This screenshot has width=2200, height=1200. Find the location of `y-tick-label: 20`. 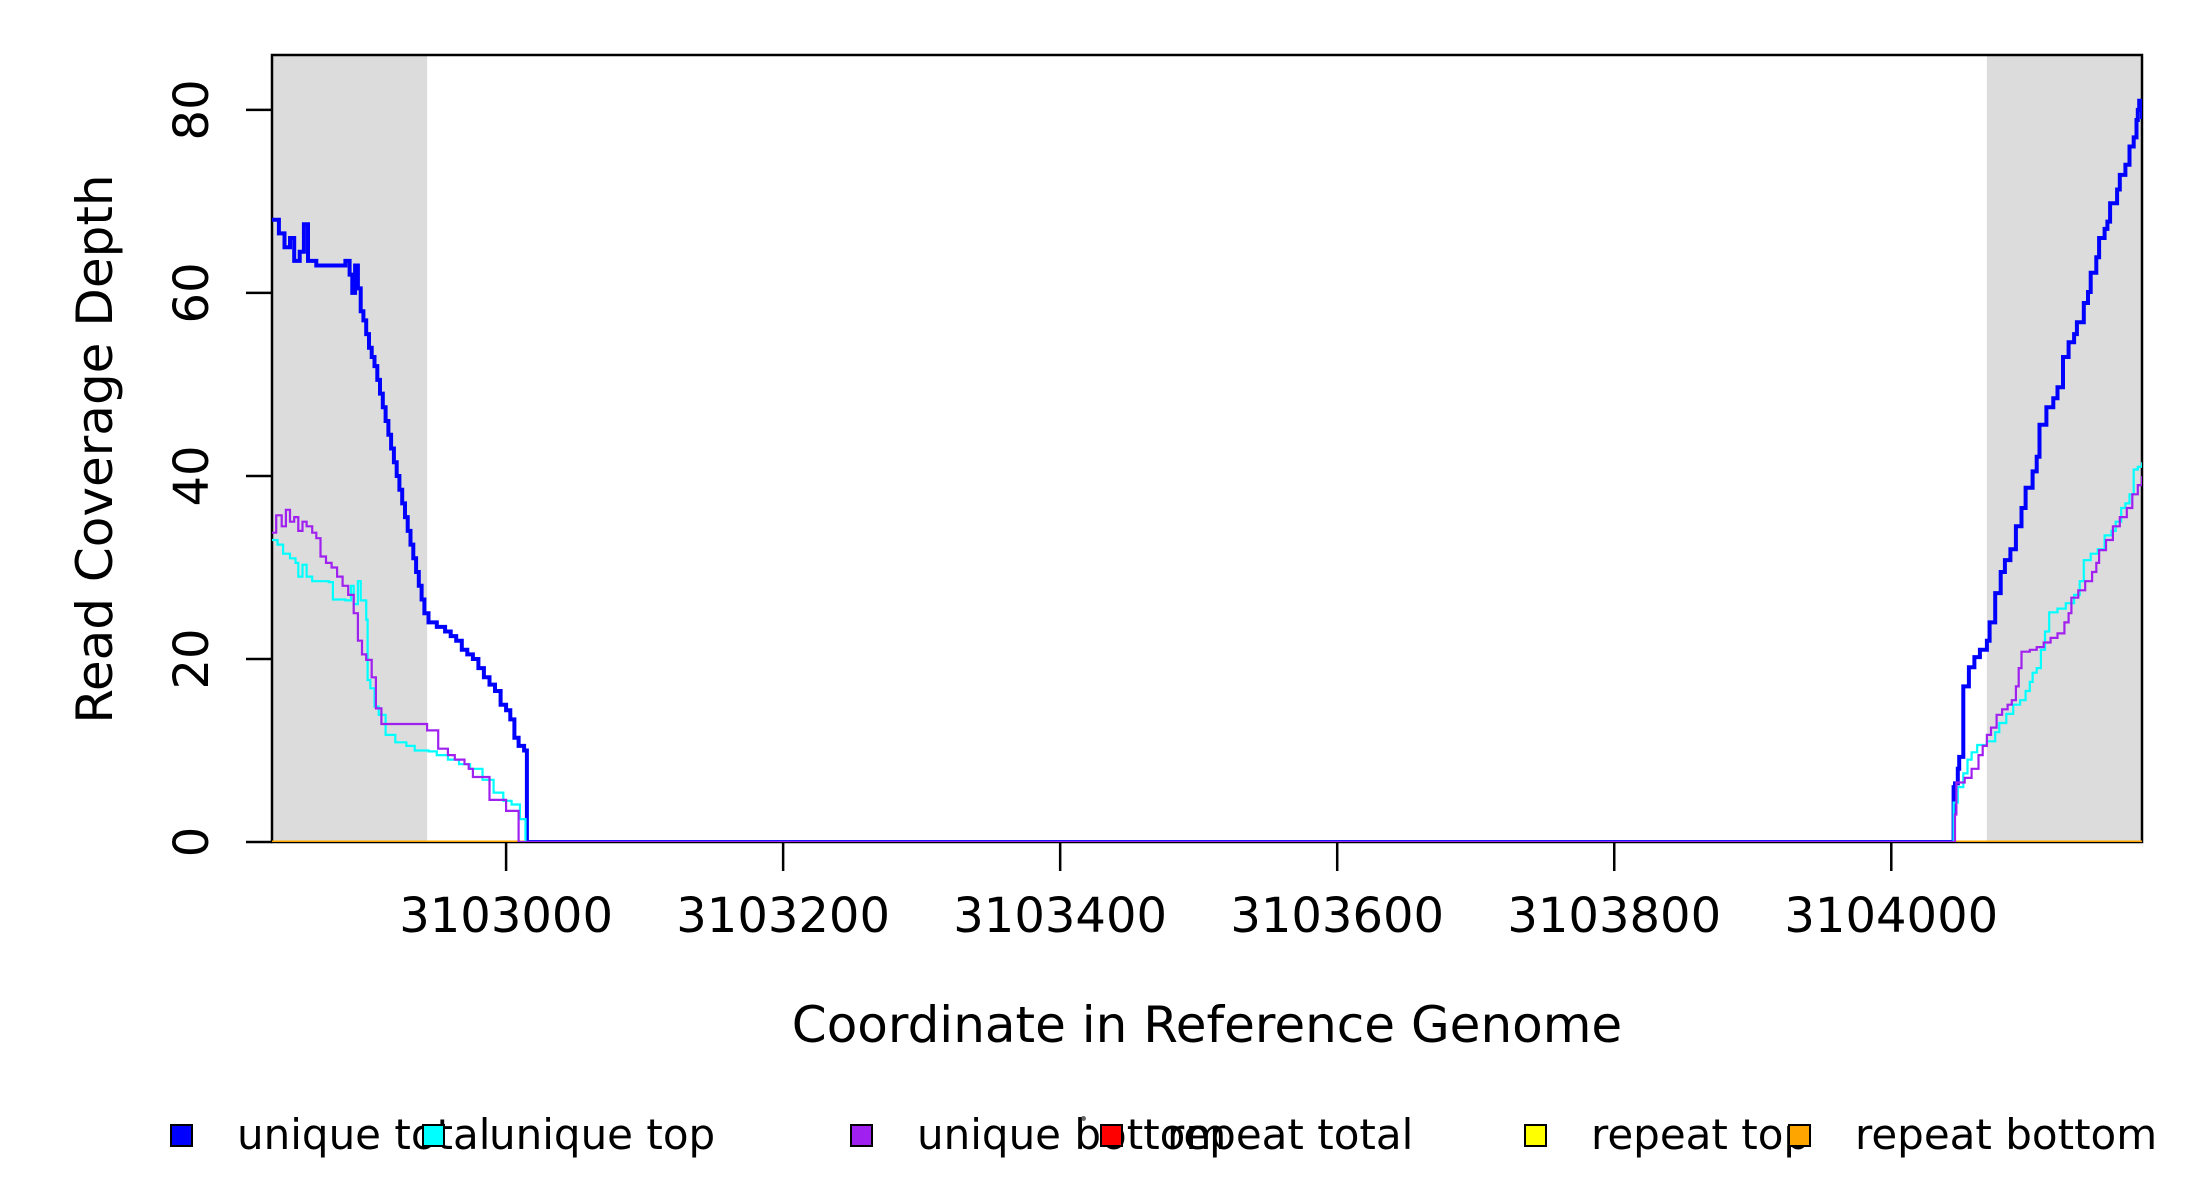

y-tick-label: 20 is located at coordinates (192, 658).